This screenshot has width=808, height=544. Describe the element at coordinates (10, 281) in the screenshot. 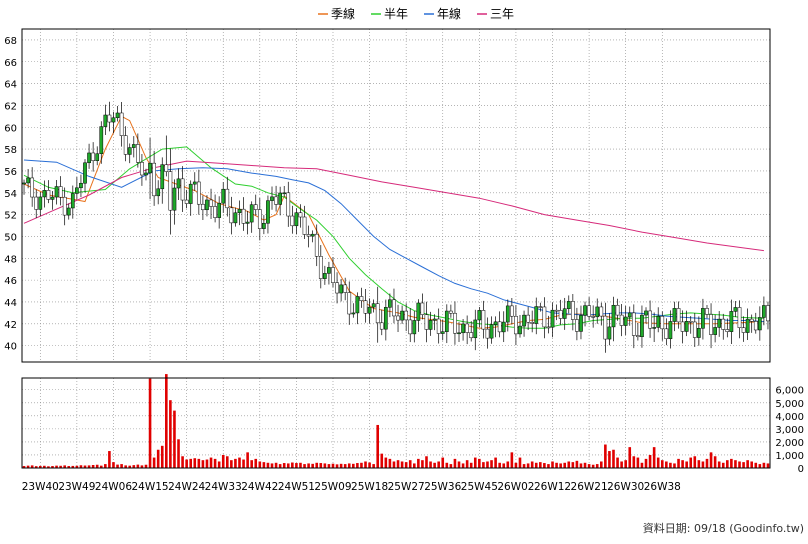

I see `price-tick-label: 46` at that location.